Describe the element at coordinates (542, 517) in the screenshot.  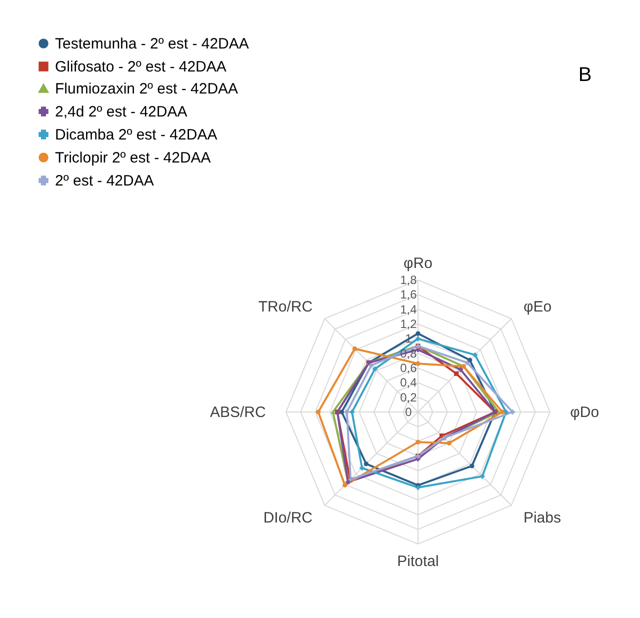
I see `spoke-label: Piabs` at that location.